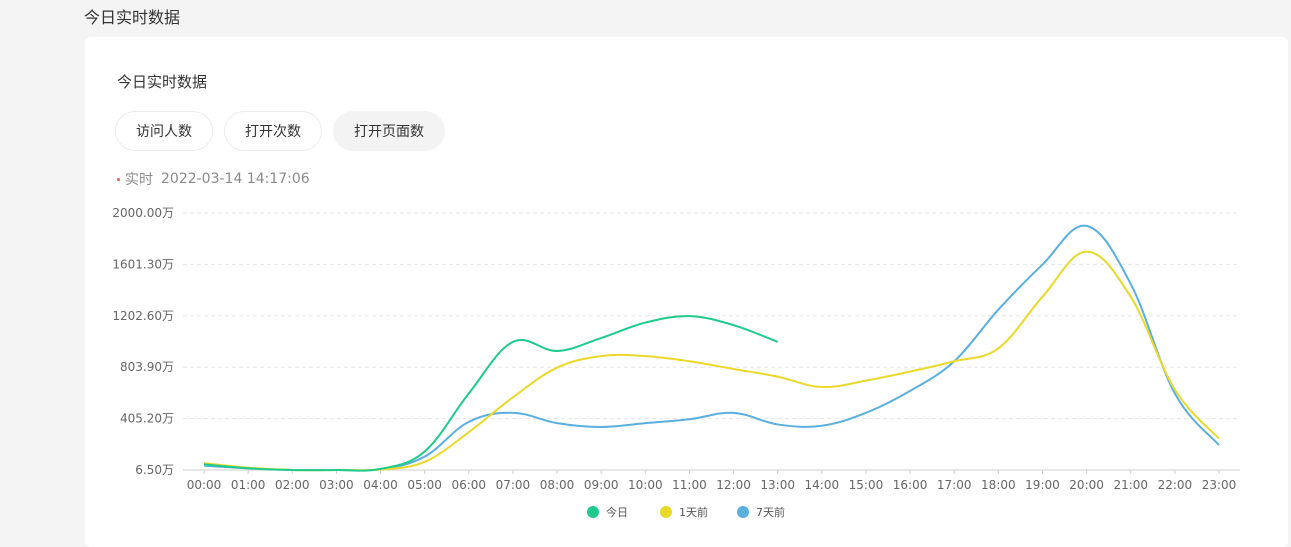 The image size is (1291, 547). Describe the element at coordinates (689, 485) in the screenshot. I see `x-tick-label: 11:00` at that location.